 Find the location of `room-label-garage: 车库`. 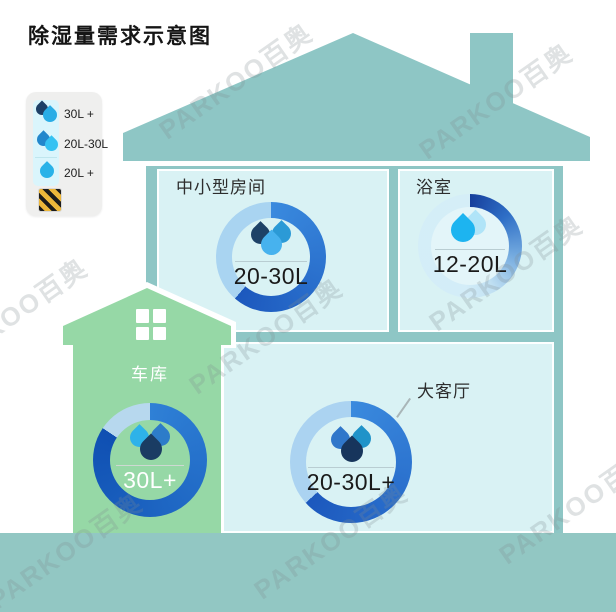

room-label-garage: 车库 is located at coordinates (150, 374).